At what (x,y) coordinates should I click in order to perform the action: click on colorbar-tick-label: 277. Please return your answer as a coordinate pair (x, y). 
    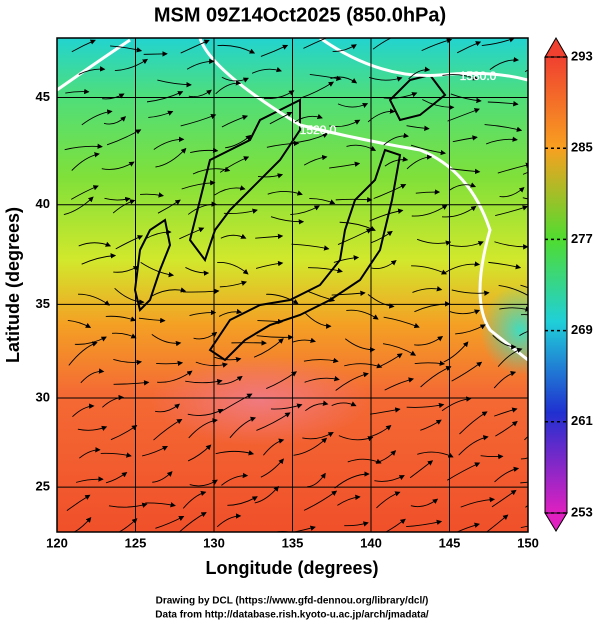
    Looking at the image, I should click on (582, 238).